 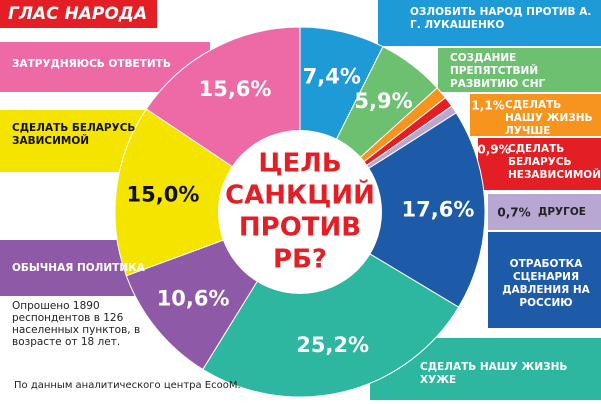 What do you see at coordinates (208, 192) in the screenshot?
I see `slice` at bounding box center [208, 192].